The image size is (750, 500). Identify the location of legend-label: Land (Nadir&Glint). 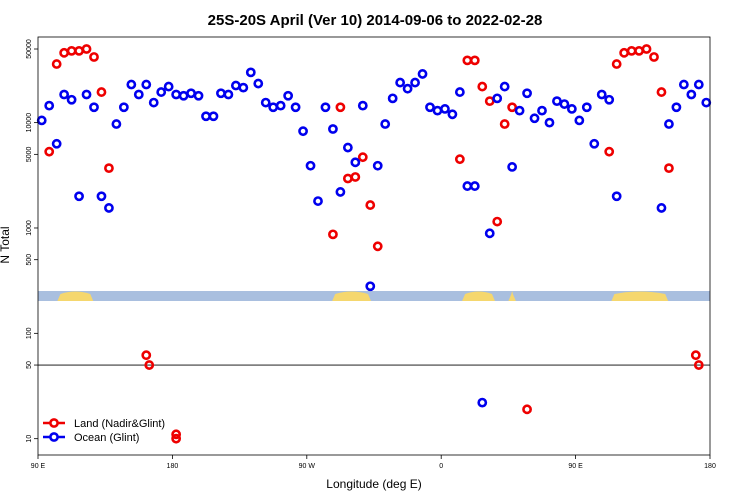
(119, 424).